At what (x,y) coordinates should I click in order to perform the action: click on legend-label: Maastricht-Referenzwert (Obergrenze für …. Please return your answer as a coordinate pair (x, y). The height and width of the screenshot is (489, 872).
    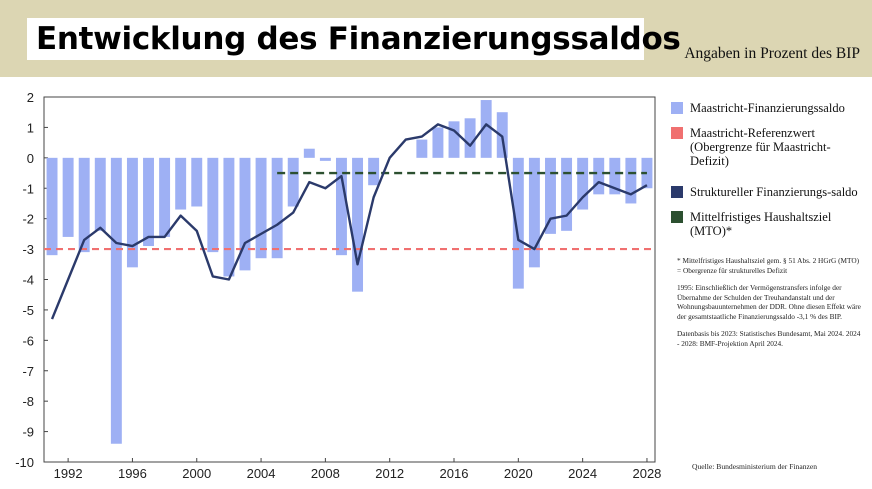
    Looking at the image, I should click on (760, 147).